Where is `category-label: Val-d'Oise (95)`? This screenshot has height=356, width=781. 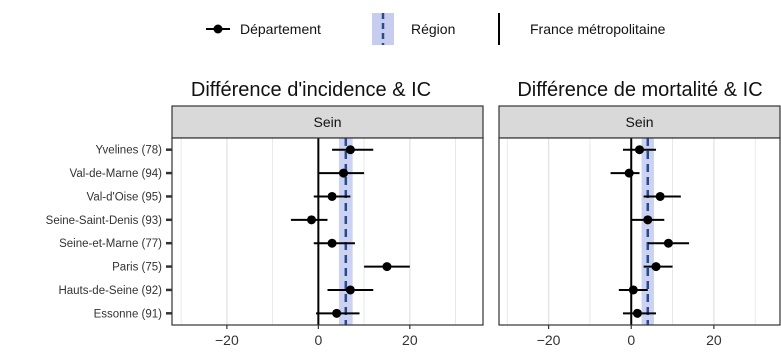
category-label: Val-d'Oise (95) is located at coordinates (125, 197).